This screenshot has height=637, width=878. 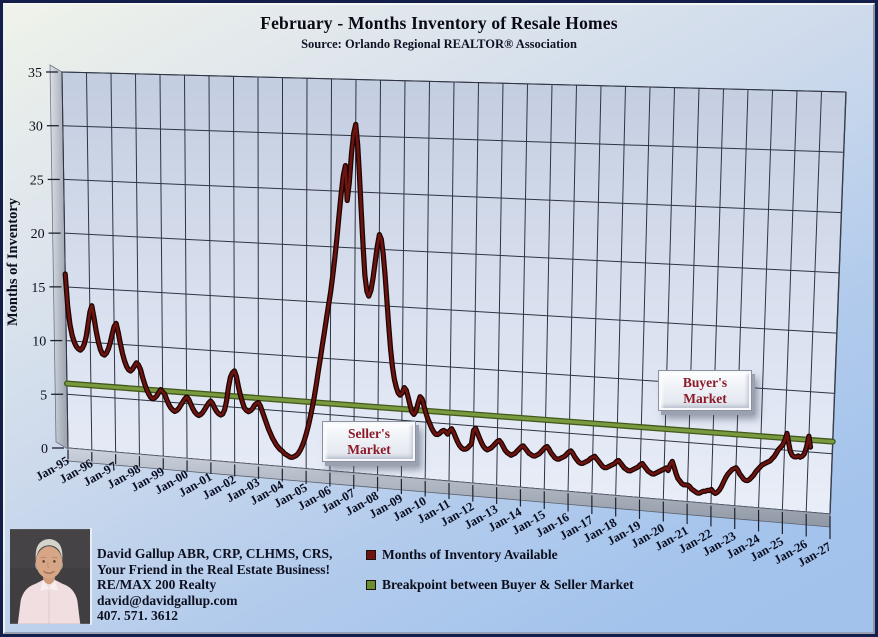 I want to click on agent-photo, so click(x=51, y=576).